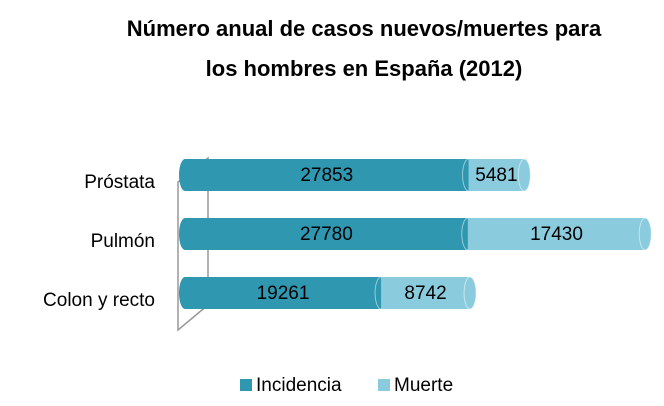 This screenshot has width=664, height=406. Describe the element at coordinates (299, 385) in the screenshot. I see `legend-label: Incidencia` at that location.